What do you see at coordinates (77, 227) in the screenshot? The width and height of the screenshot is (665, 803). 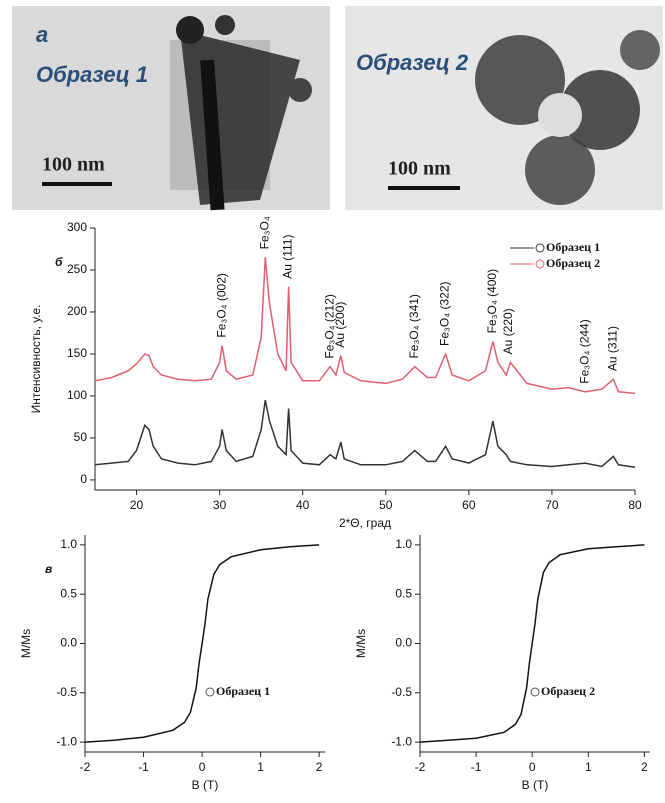 I see `y-tick-label: 300` at bounding box center [77, 227].